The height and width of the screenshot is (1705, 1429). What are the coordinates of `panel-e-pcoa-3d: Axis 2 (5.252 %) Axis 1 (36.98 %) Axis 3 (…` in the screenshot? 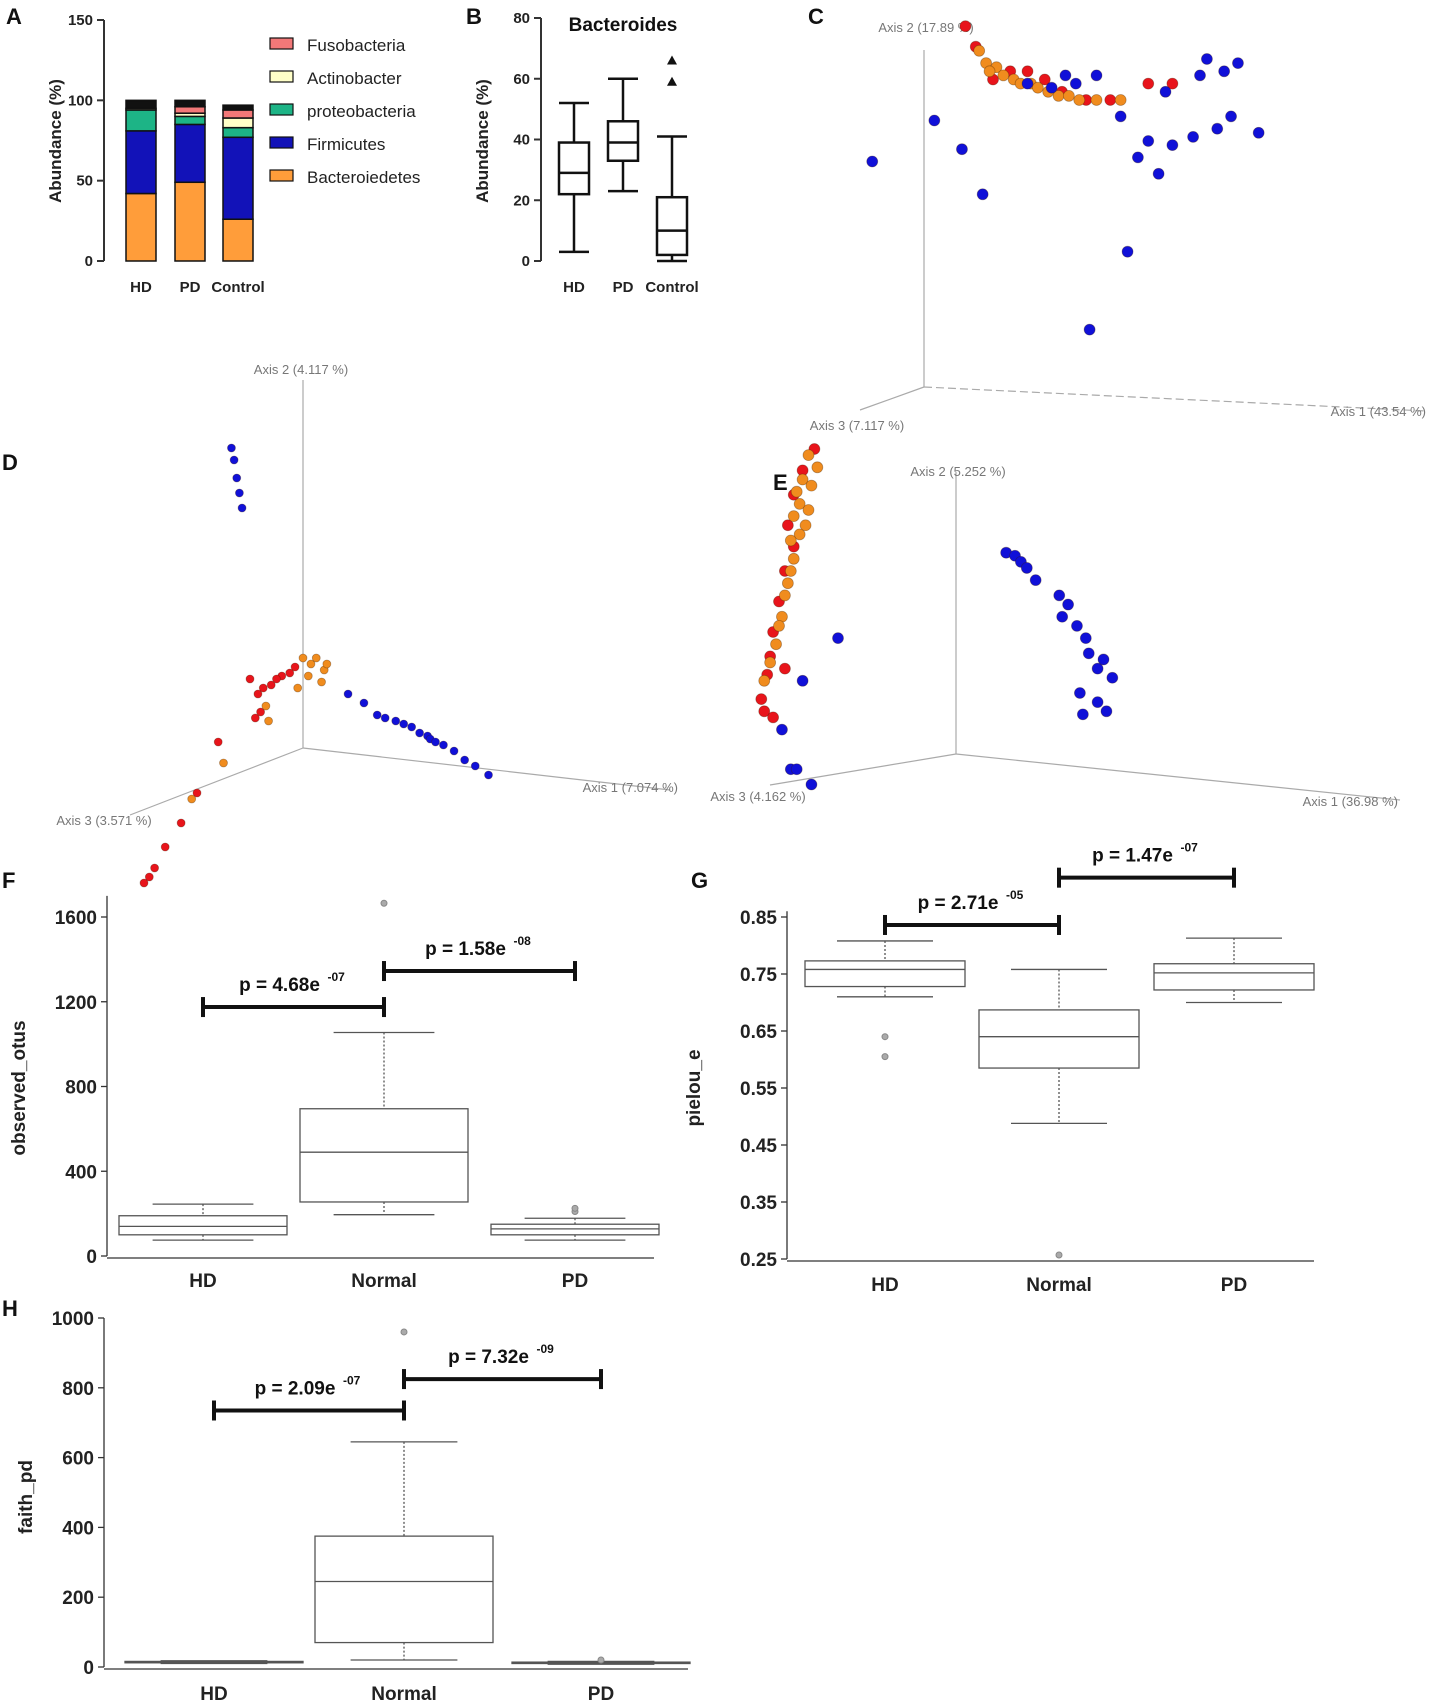 It's located at (1055, 626).